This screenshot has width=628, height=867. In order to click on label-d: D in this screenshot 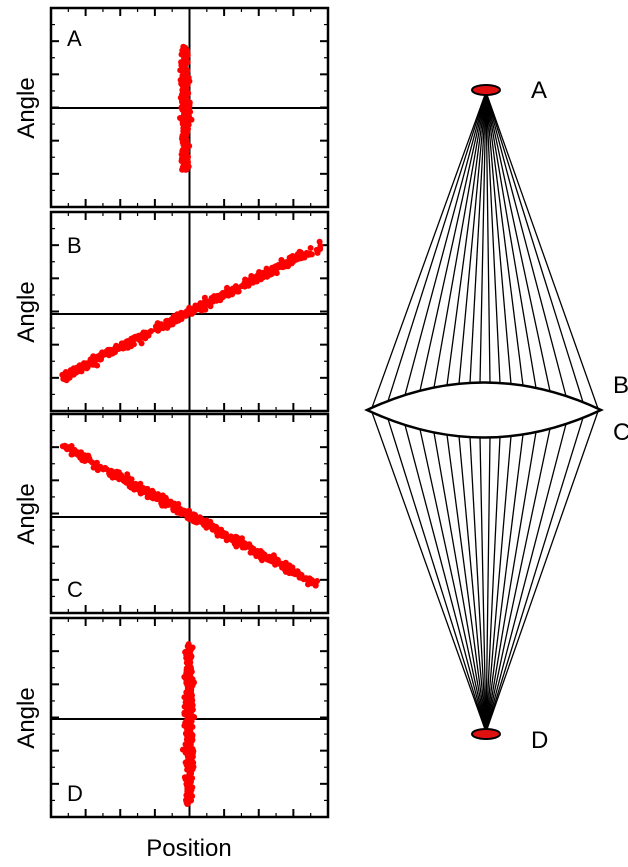, I will do `click(539, 740)`.